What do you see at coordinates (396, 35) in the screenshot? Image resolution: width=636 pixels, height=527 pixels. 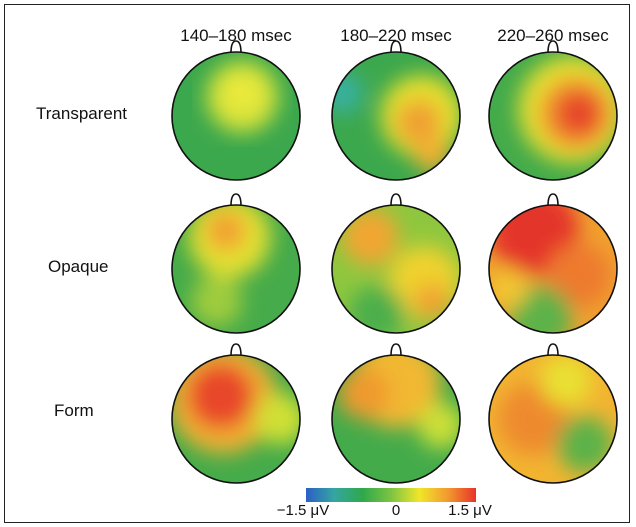 I see `column-title-2: 180–220 msec` at bounding box center [396, 35].